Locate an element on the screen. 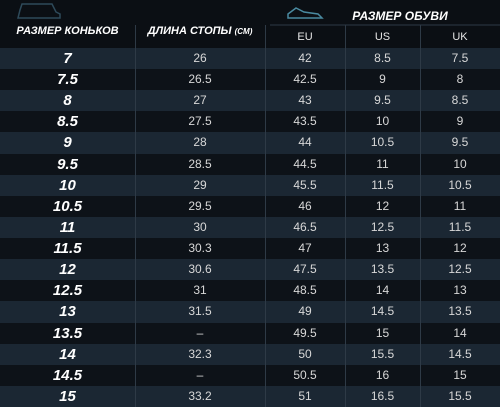 This screenshot has width=500, height=407. skate-icon is located at coordinates (39, 11).